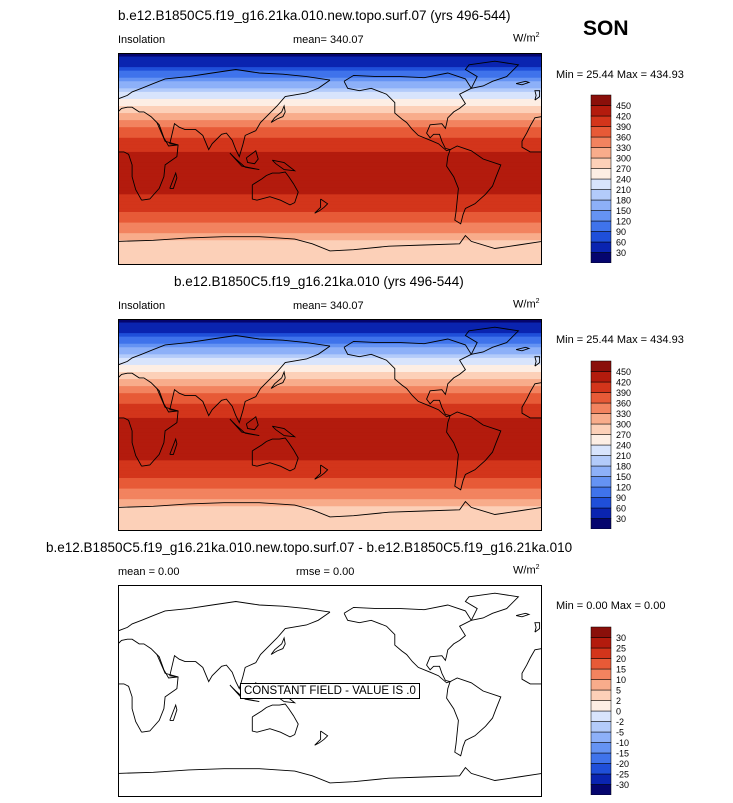 The width and height of the screenshot is (733, 803). Describe the element at coordinates (623, 180) in the screenshot. I see `colorbar-tick-label: 240` at that location.